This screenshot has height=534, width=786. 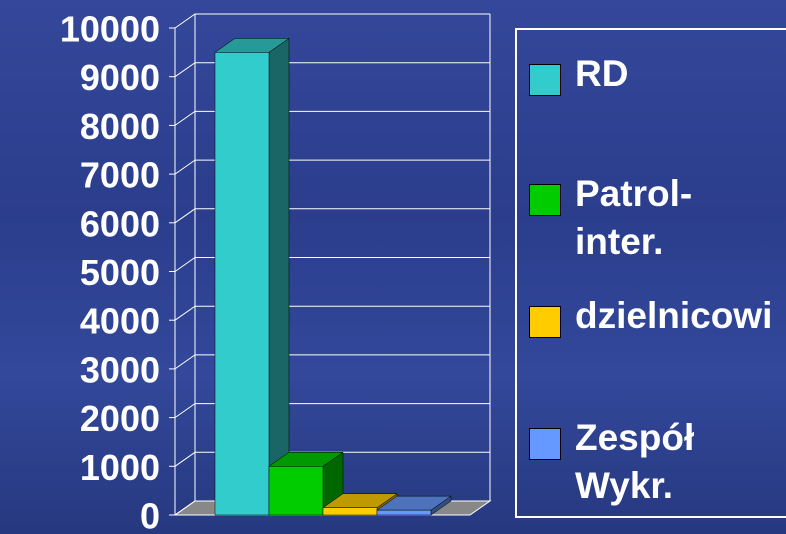 What do you see at coordinates (635, 461) in the screenshot?
I see `legend-label: Zespół Wykr.` at bounding box center [635, 461].